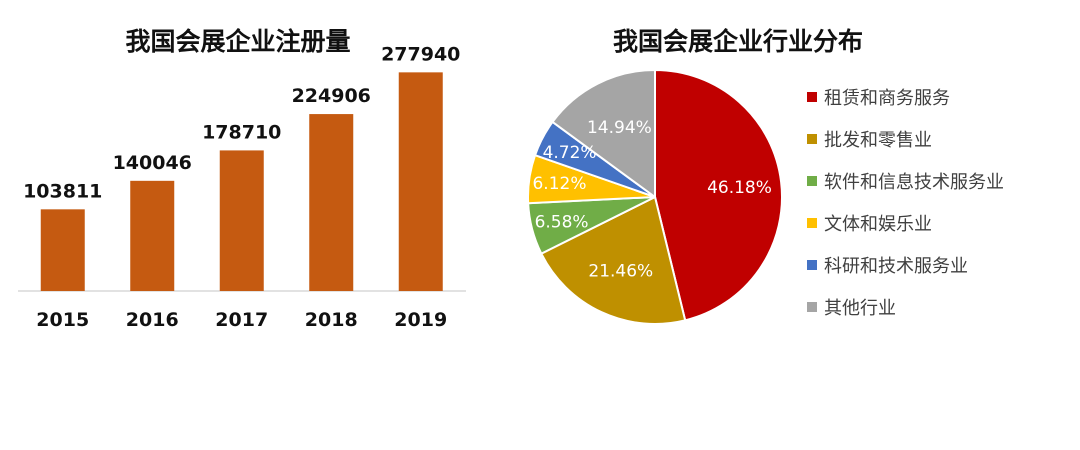  I want to click on pie-slice-label: 6.58%, so click(562, 222).